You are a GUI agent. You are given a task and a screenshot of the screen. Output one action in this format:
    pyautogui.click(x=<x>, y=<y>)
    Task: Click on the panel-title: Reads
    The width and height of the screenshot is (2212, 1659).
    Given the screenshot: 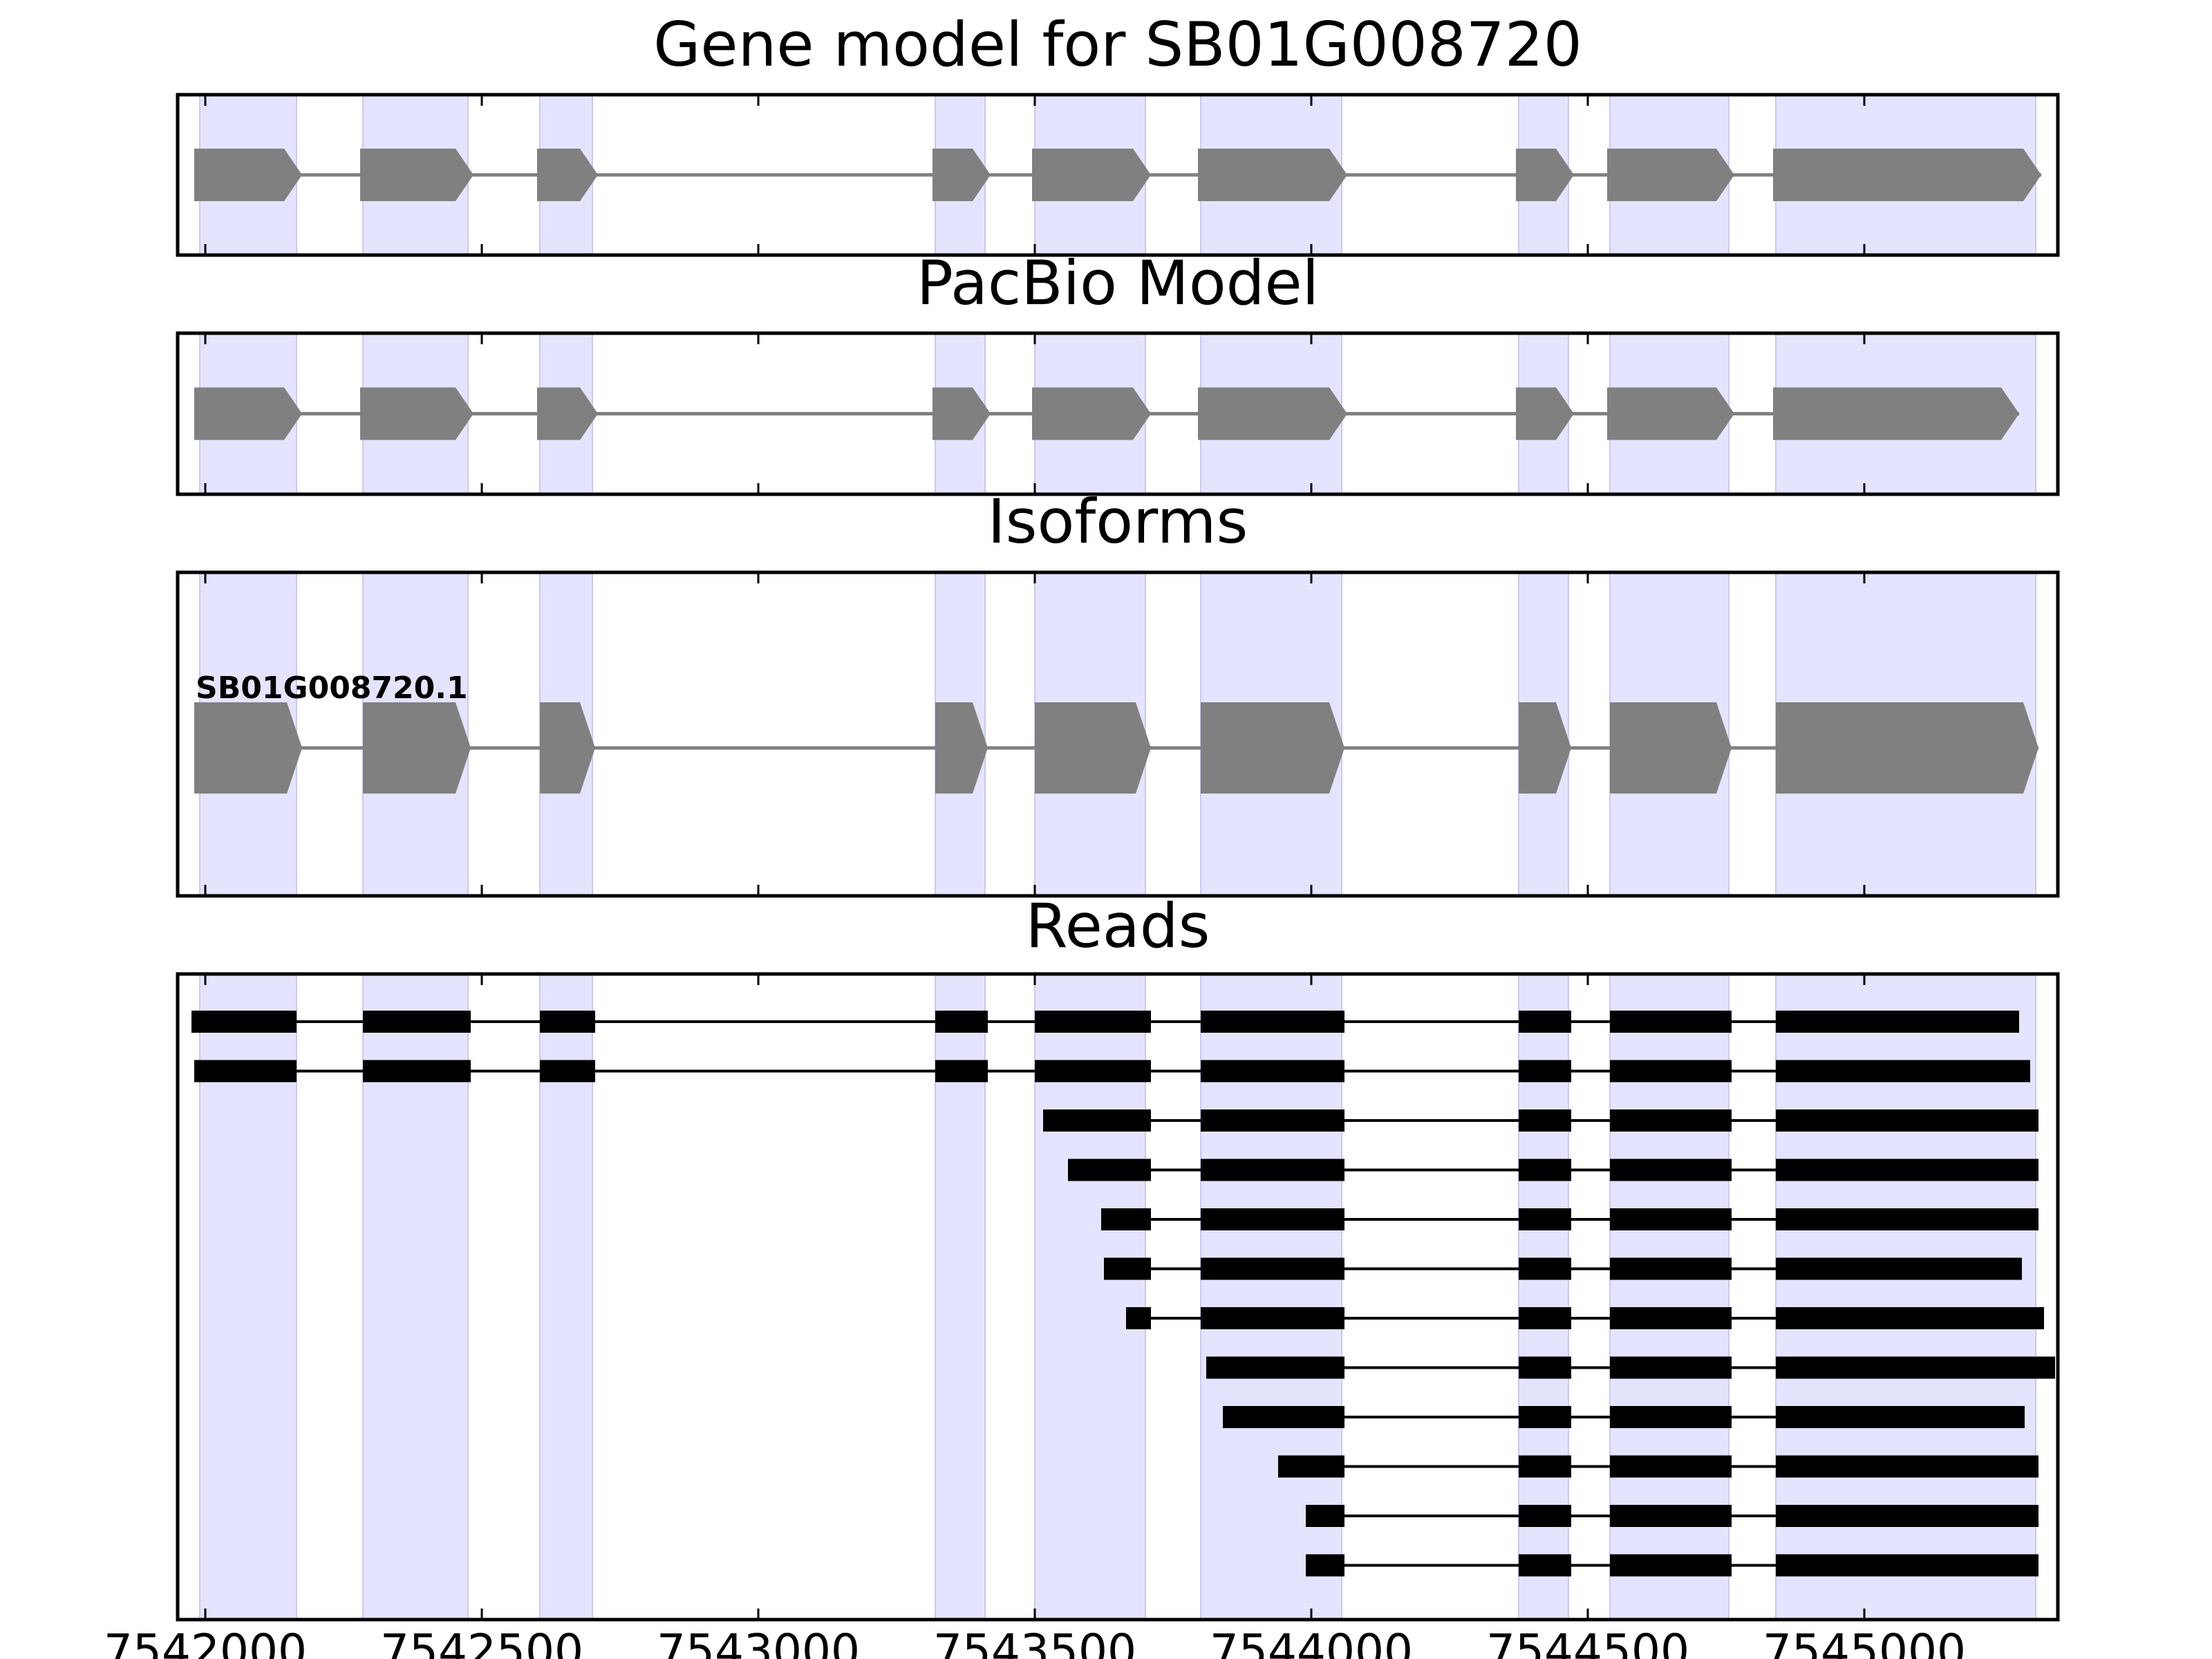 What is the action you would take?
    pyautogui.click(x=1118, y=926)
    